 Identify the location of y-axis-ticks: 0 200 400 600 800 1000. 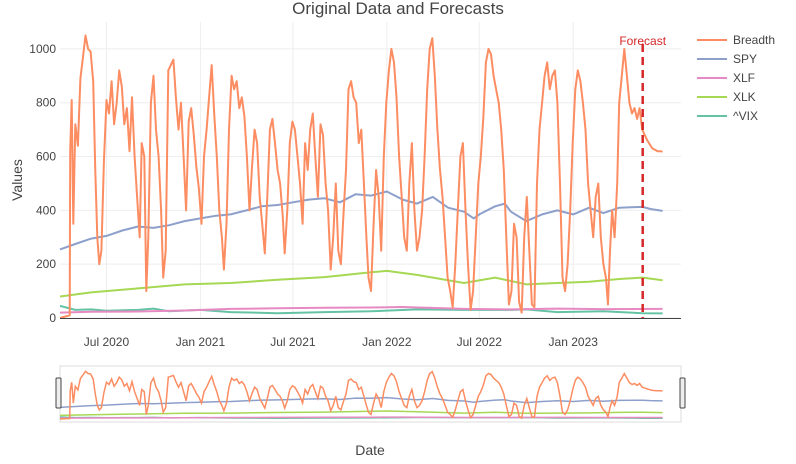
(42, 183).